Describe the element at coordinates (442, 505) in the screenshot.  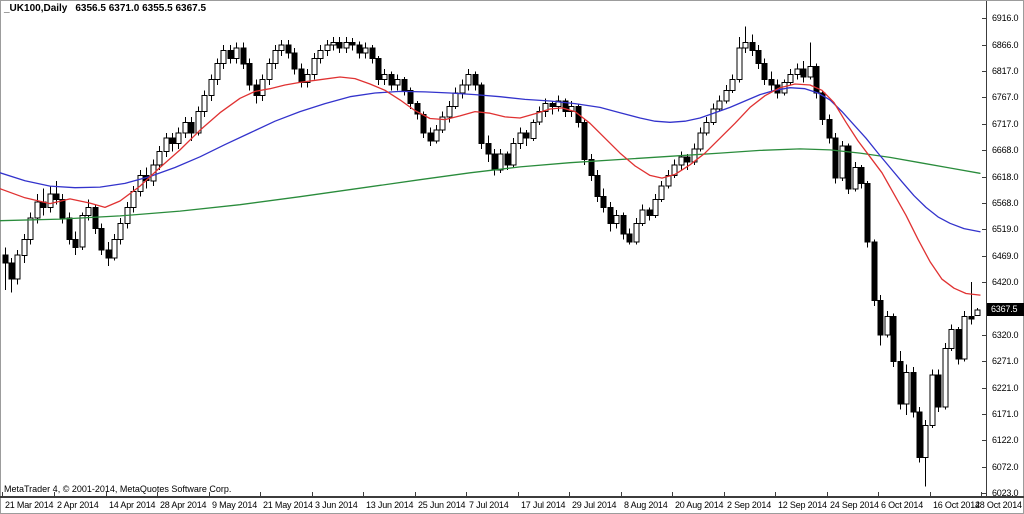
I see `time-axis-label: 25 Jun 2014` at that location.